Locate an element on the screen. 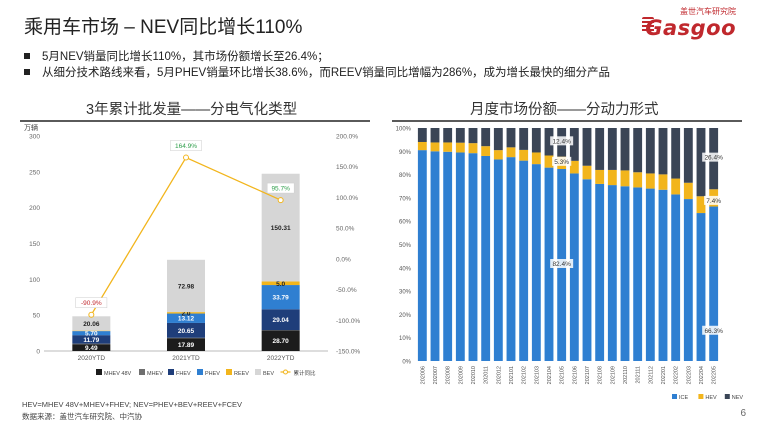 This screenshot has height=428, width=760. x-tick-label: 2020YTD is located at coordinates (92, 358).